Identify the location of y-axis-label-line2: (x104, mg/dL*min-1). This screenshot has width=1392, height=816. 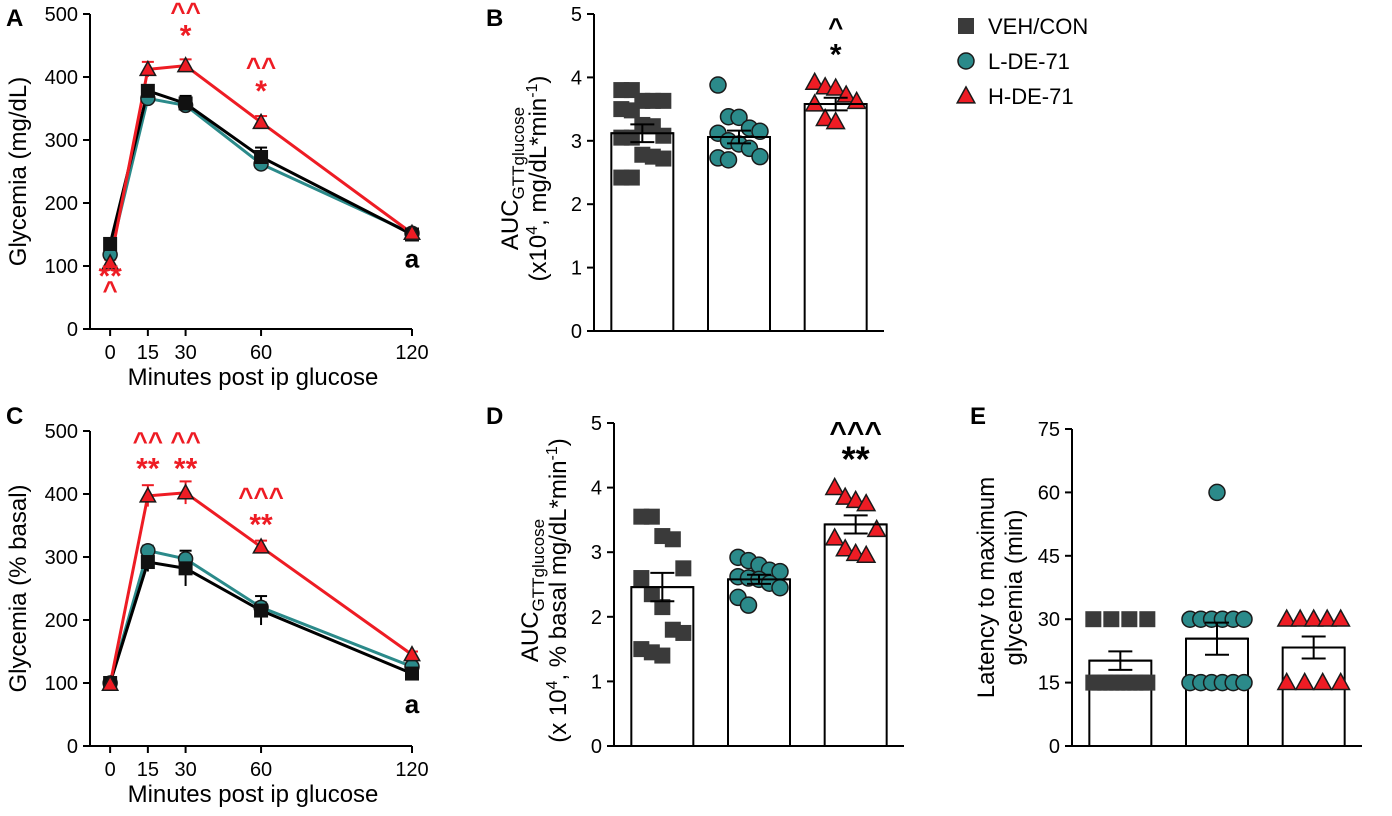
(538, 179).